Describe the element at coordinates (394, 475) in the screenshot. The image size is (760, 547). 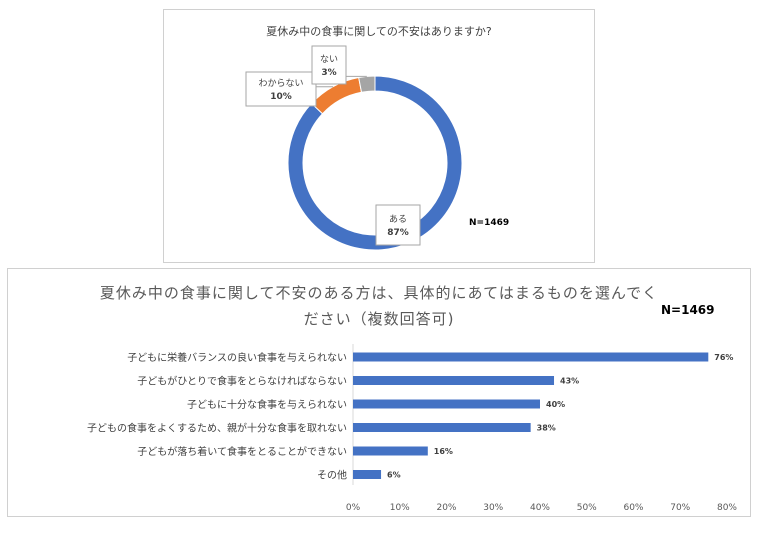
I see `bar-value-5: 6%` at that location.